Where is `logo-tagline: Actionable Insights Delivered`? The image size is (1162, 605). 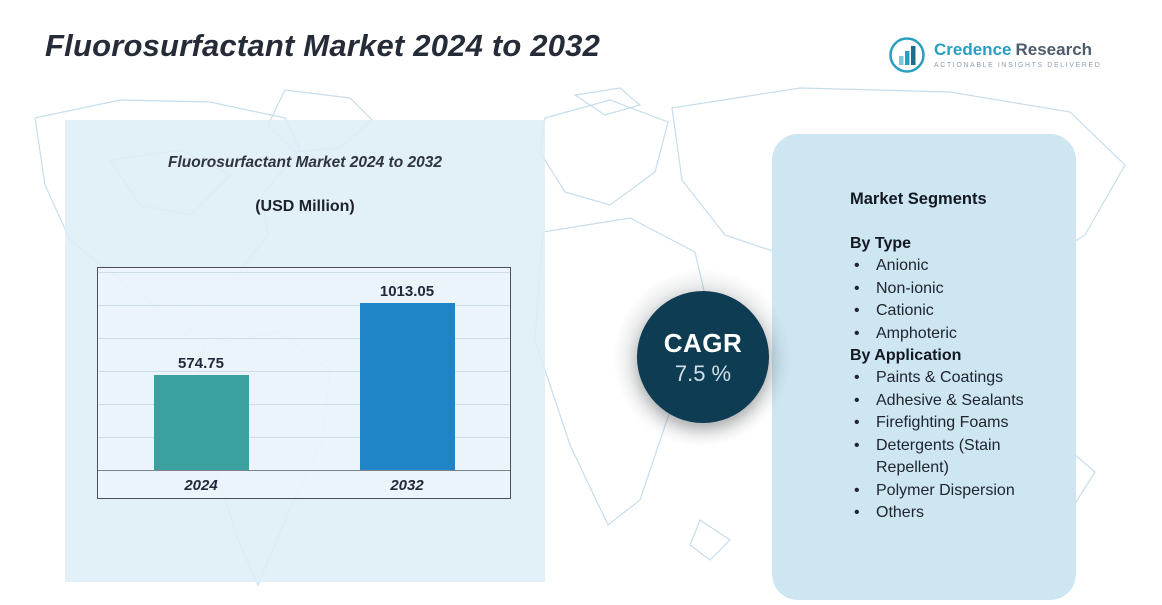
logo-tagline: Actionable Insights Delivered is located at coordinates (1018, 65).